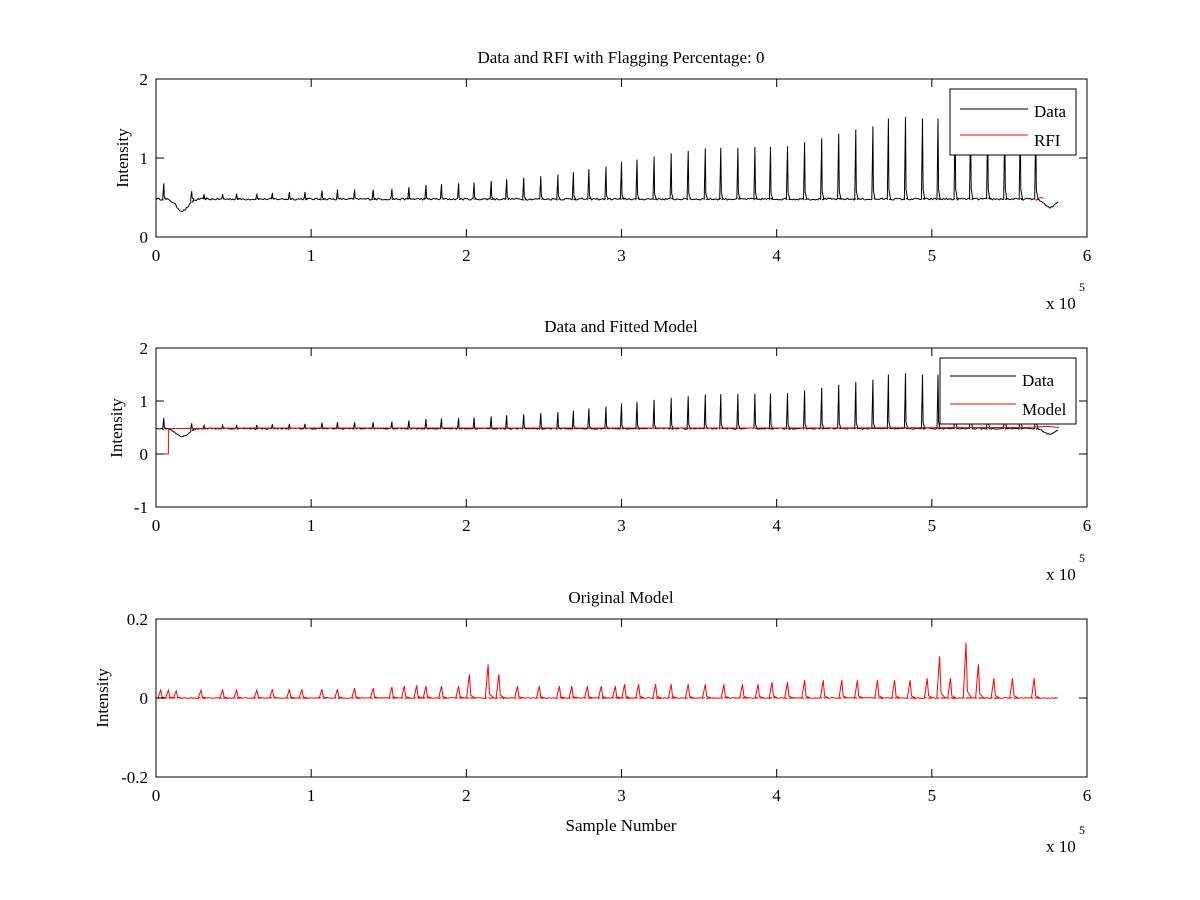  What do you see at coordinates (1087, 525) in the screenshot?
I see `panel-2-xtick-label: 6` at bounding box center [1087, 525].